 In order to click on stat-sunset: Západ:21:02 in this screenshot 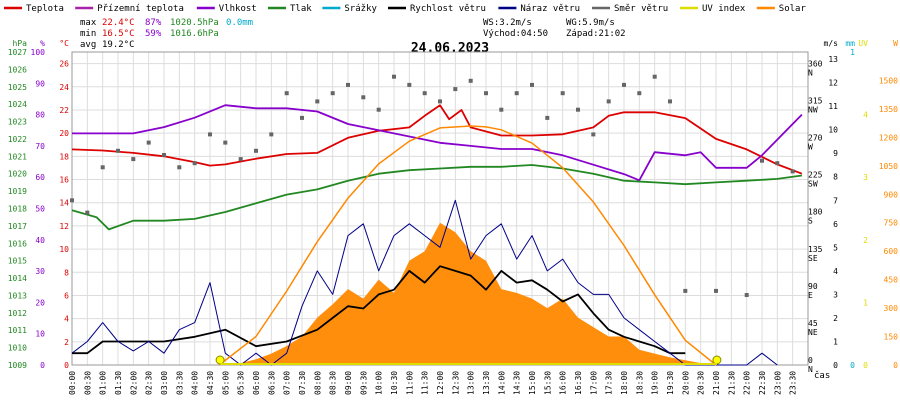, I will do `click(596, 34)`.